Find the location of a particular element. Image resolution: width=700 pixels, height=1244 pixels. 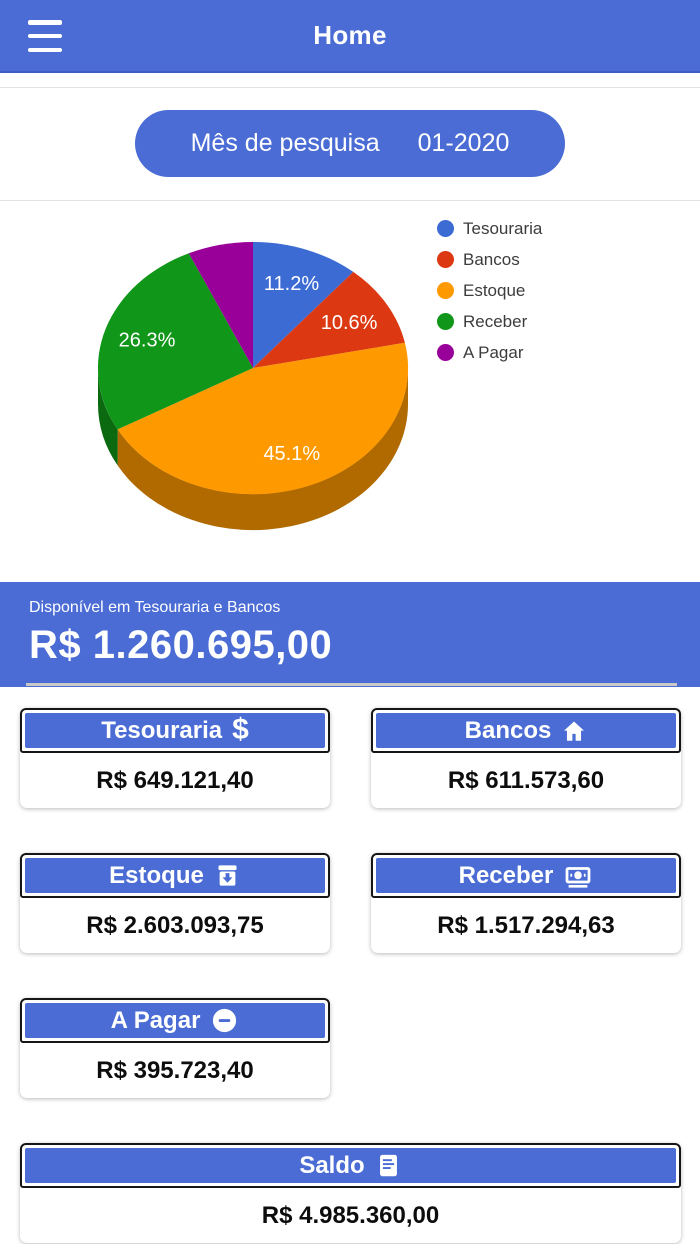

month-search-label: Mês de pesquisa is located at coordinates (285, 143).